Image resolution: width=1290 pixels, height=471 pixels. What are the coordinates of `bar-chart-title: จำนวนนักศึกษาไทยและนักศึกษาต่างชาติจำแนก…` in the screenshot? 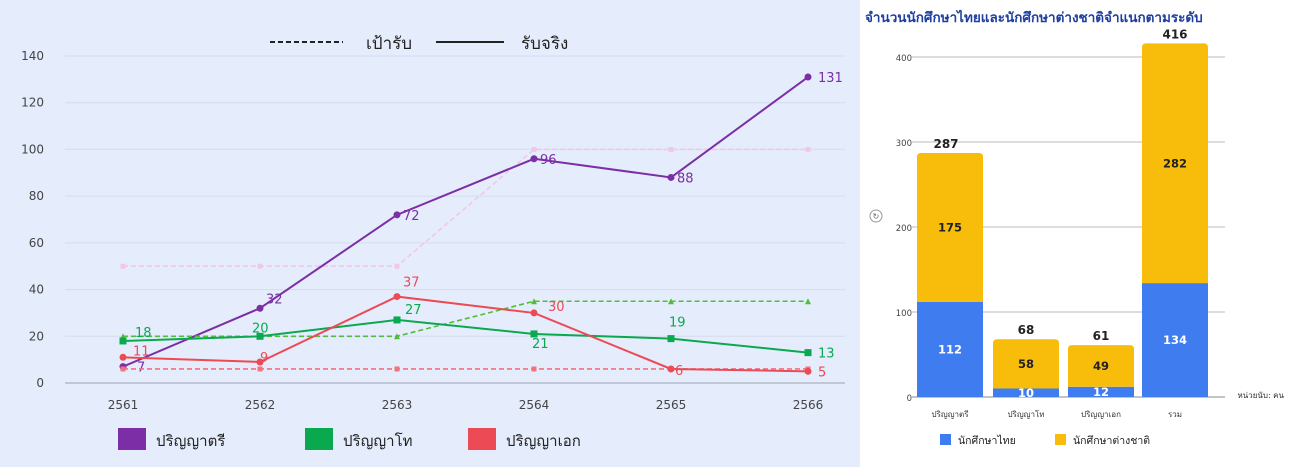 It's located at (1034, 18).